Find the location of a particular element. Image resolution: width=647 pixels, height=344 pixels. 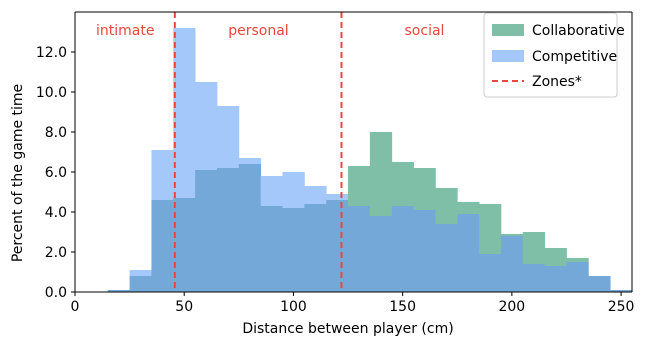

x-tick-label-250: 250 is located at coordinates (621, 307).